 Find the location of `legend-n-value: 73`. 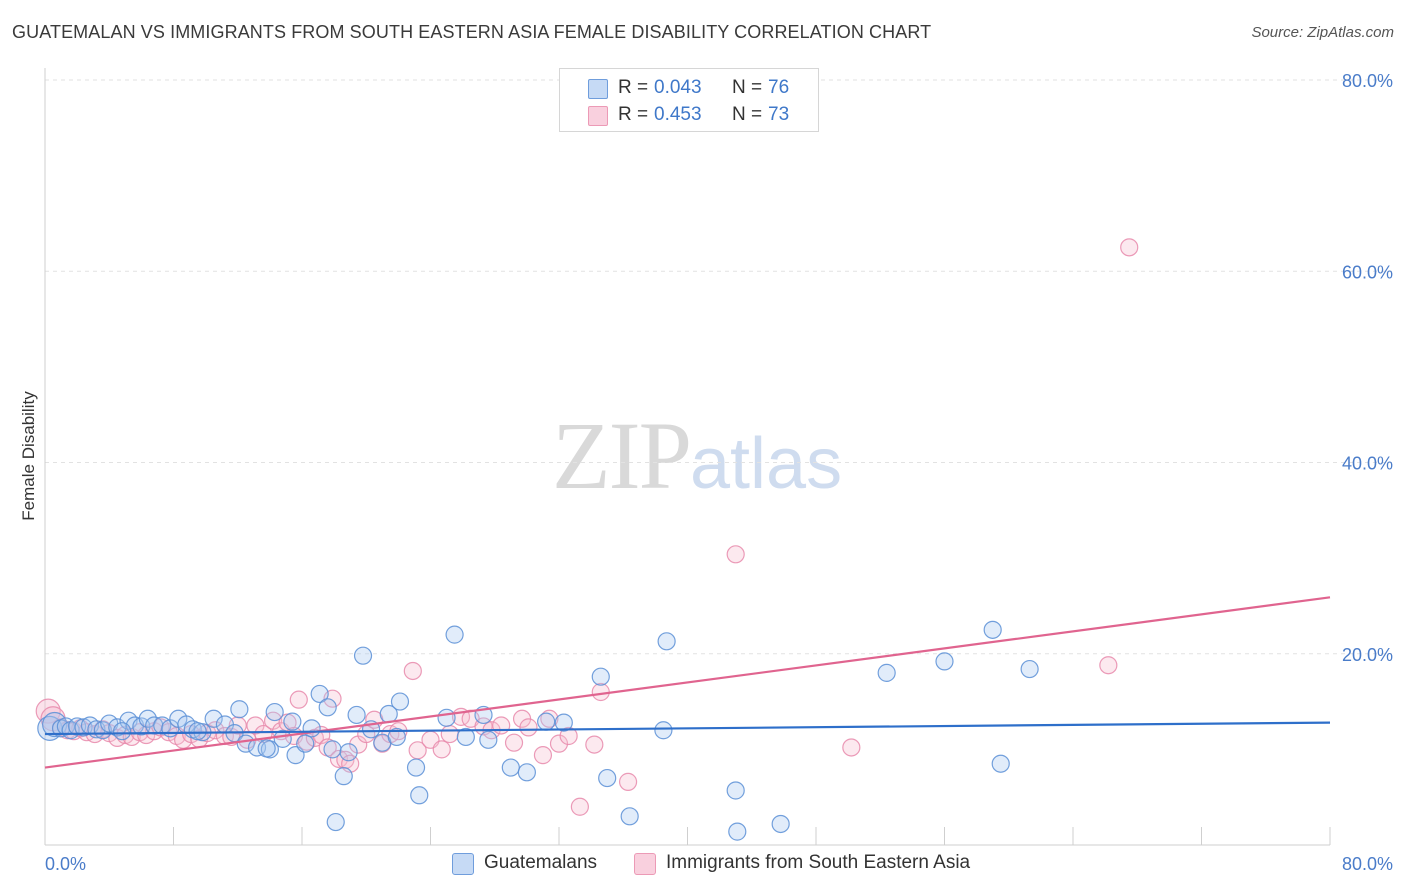

legend-n-value: 73 is located at coordinates (779, 114).